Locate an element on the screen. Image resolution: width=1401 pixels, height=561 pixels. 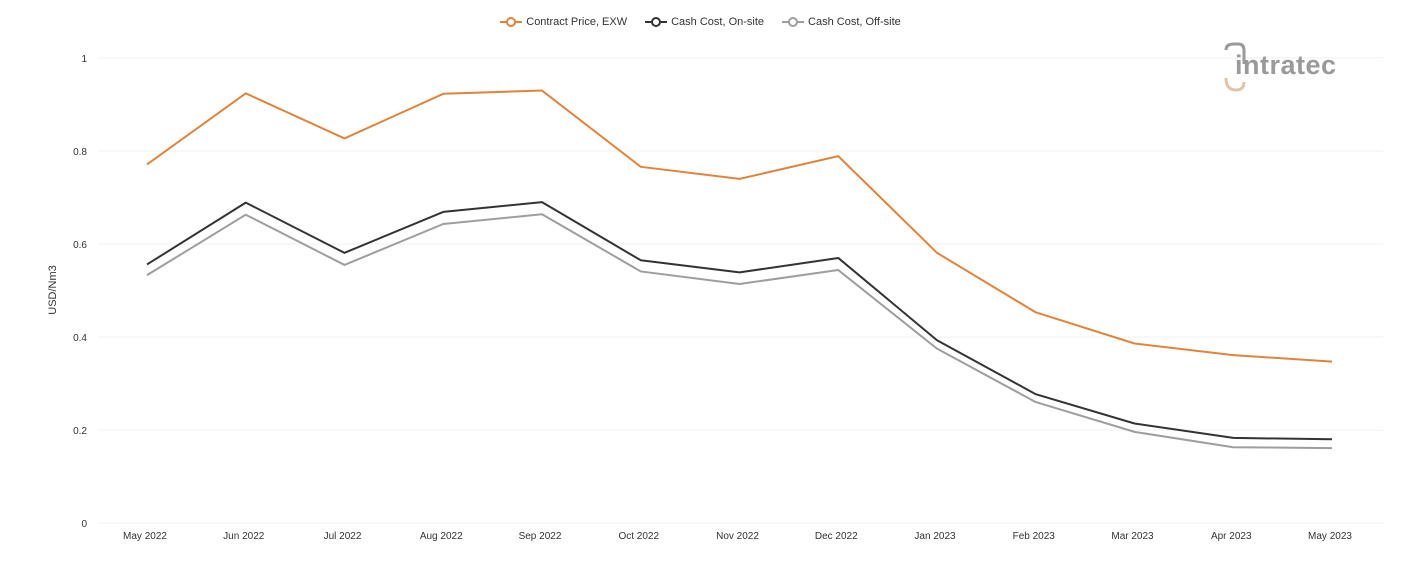
logo-text: intratec is located at coordinates (1286, 65).